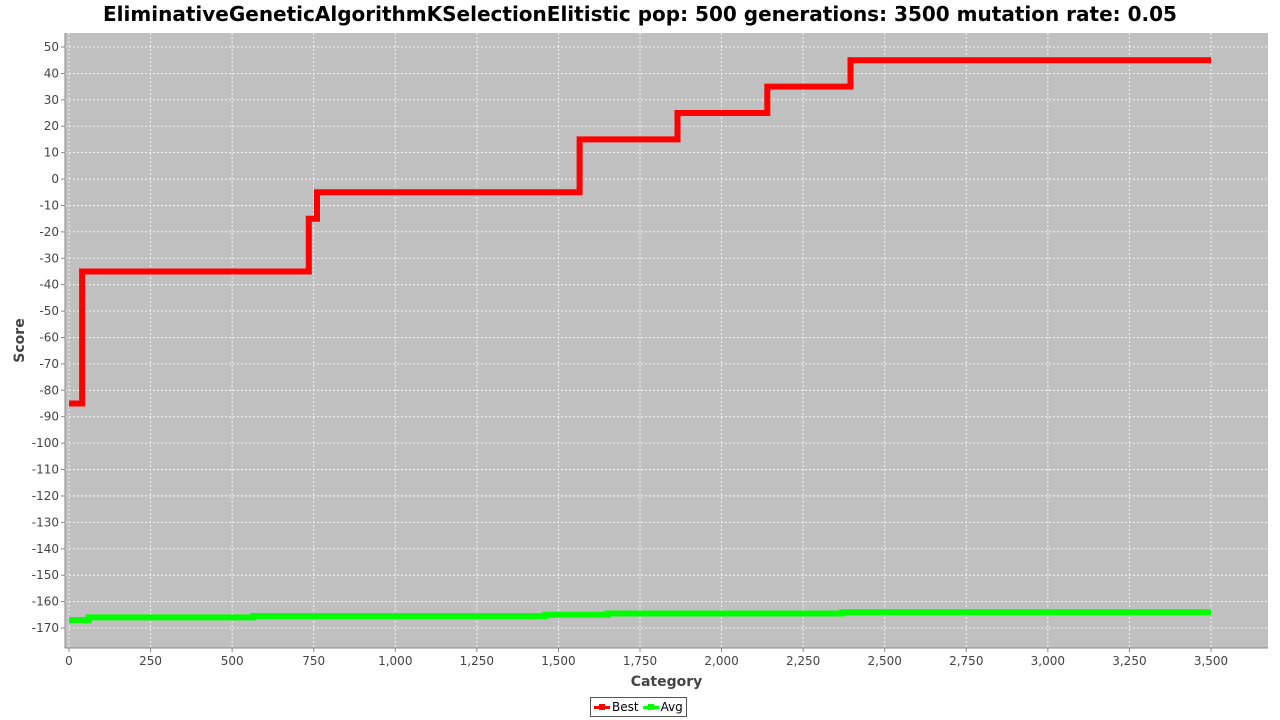 This screenshot has width=1280, height=720. What do you see at coordinates (721, 661) in the screenshot?
I see `x-tick-label: 2,000` at bounding box center [721, 661].